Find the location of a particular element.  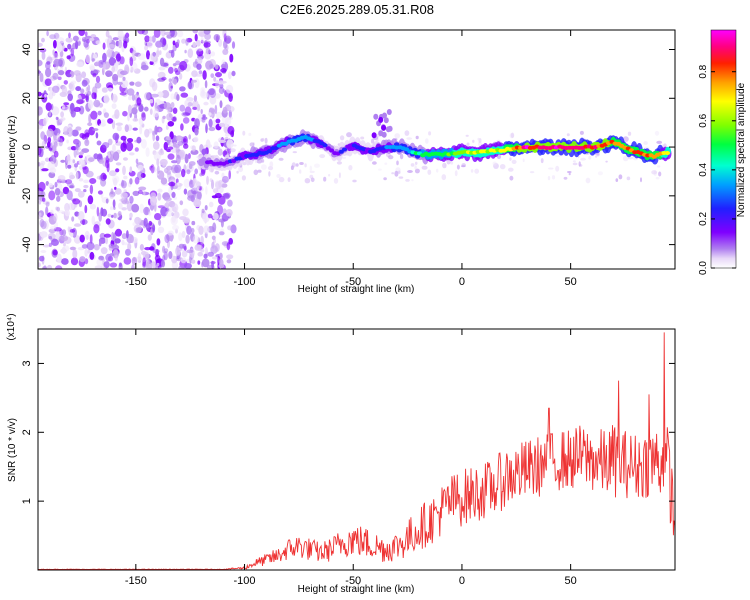

figure-title: C2E6.2025.289.05.31.R08 is located at coordinates (357, 9).